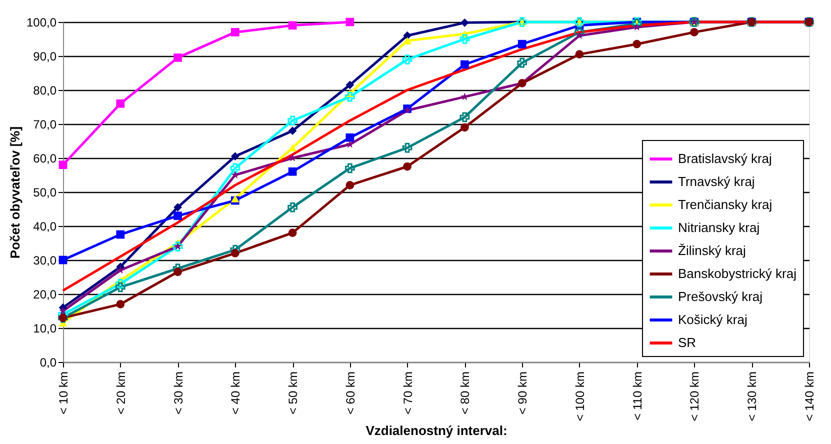 The width and height of the screenshot is (831, 444). What do you see at coordinates (41, 23) in the screenshot?
I see `y-tick-label: 100,0` at bounding box center [41, 23].